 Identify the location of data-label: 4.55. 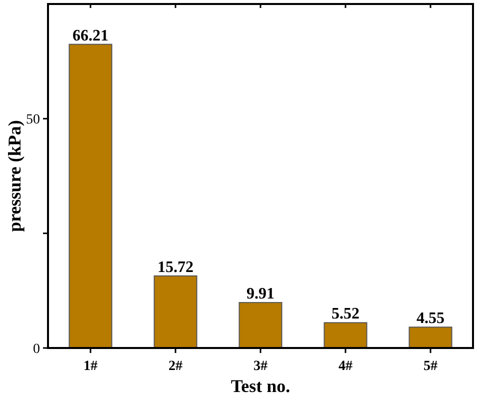
(430, 319).